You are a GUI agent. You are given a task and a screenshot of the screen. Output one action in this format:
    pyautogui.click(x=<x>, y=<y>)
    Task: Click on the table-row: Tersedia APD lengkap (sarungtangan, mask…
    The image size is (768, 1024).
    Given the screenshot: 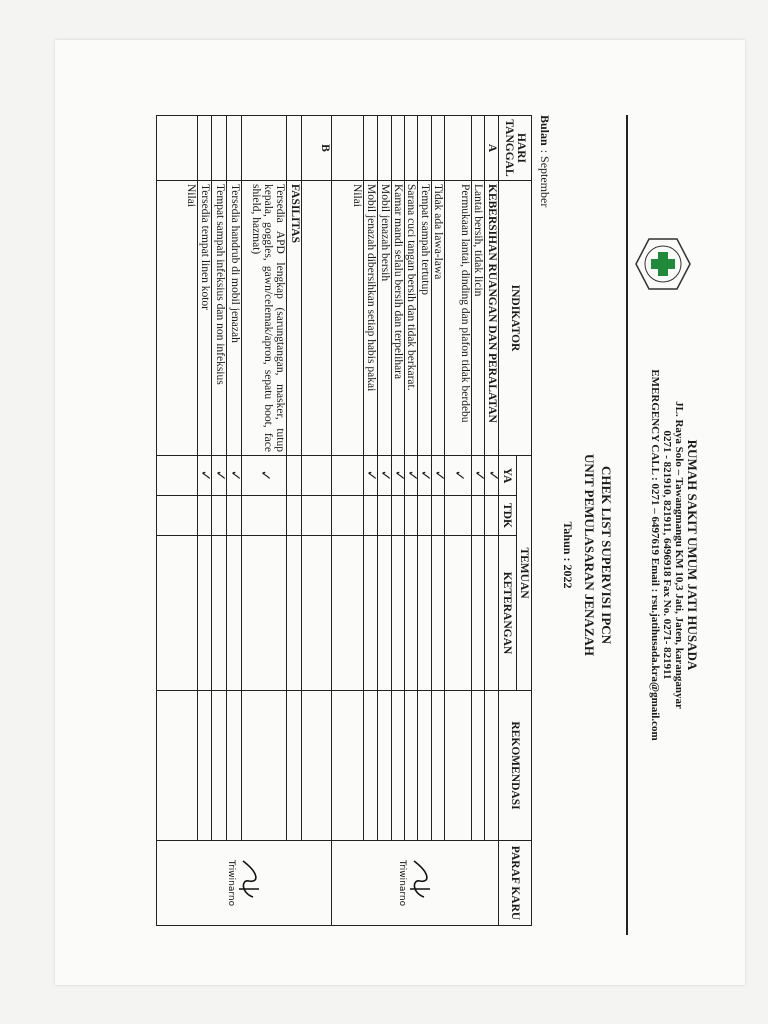 What is the action you would take?
    pyautogui.click(x=264, y=520)
    